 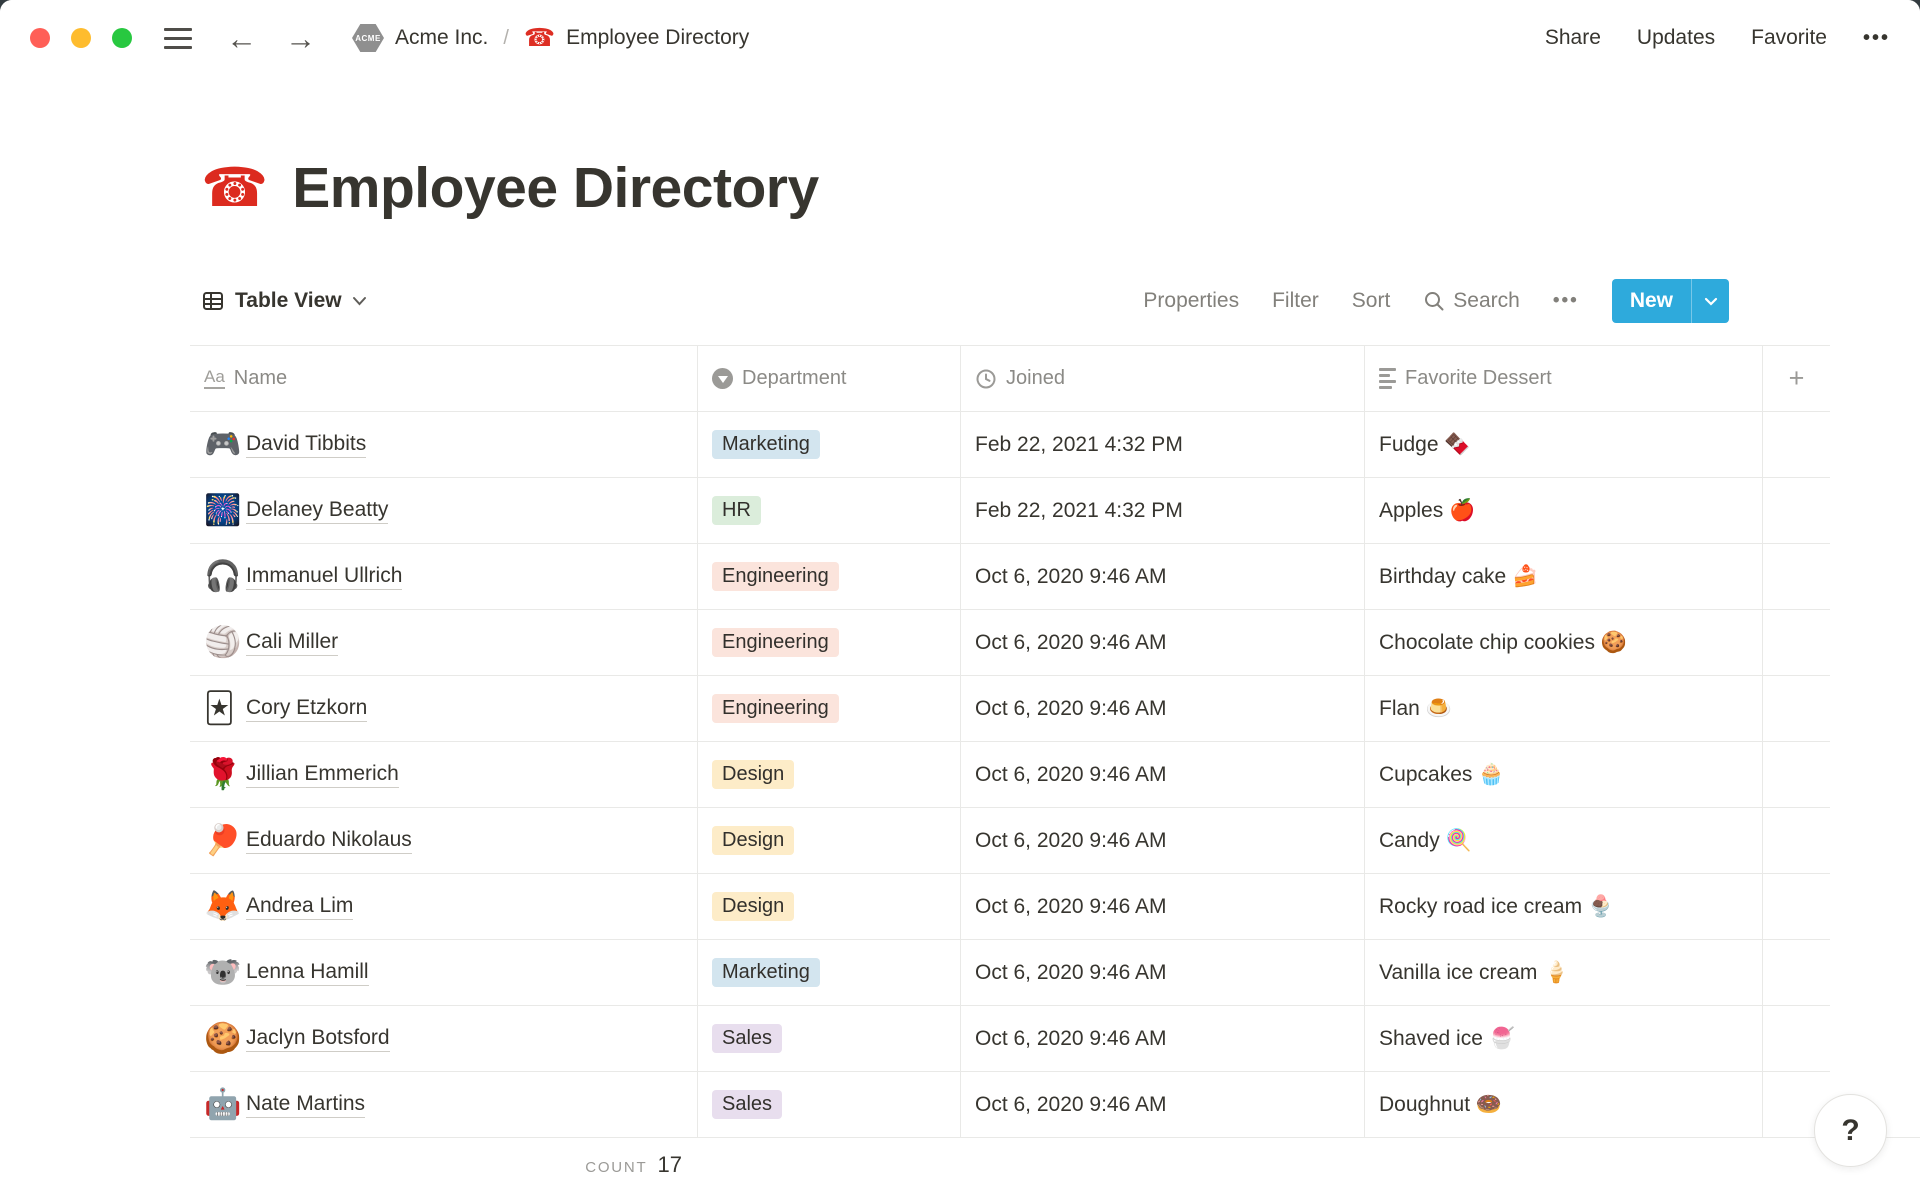 I want to click on favorite-dessert-cell: Cupcakes 🧁, so click(x=1564, y=774).